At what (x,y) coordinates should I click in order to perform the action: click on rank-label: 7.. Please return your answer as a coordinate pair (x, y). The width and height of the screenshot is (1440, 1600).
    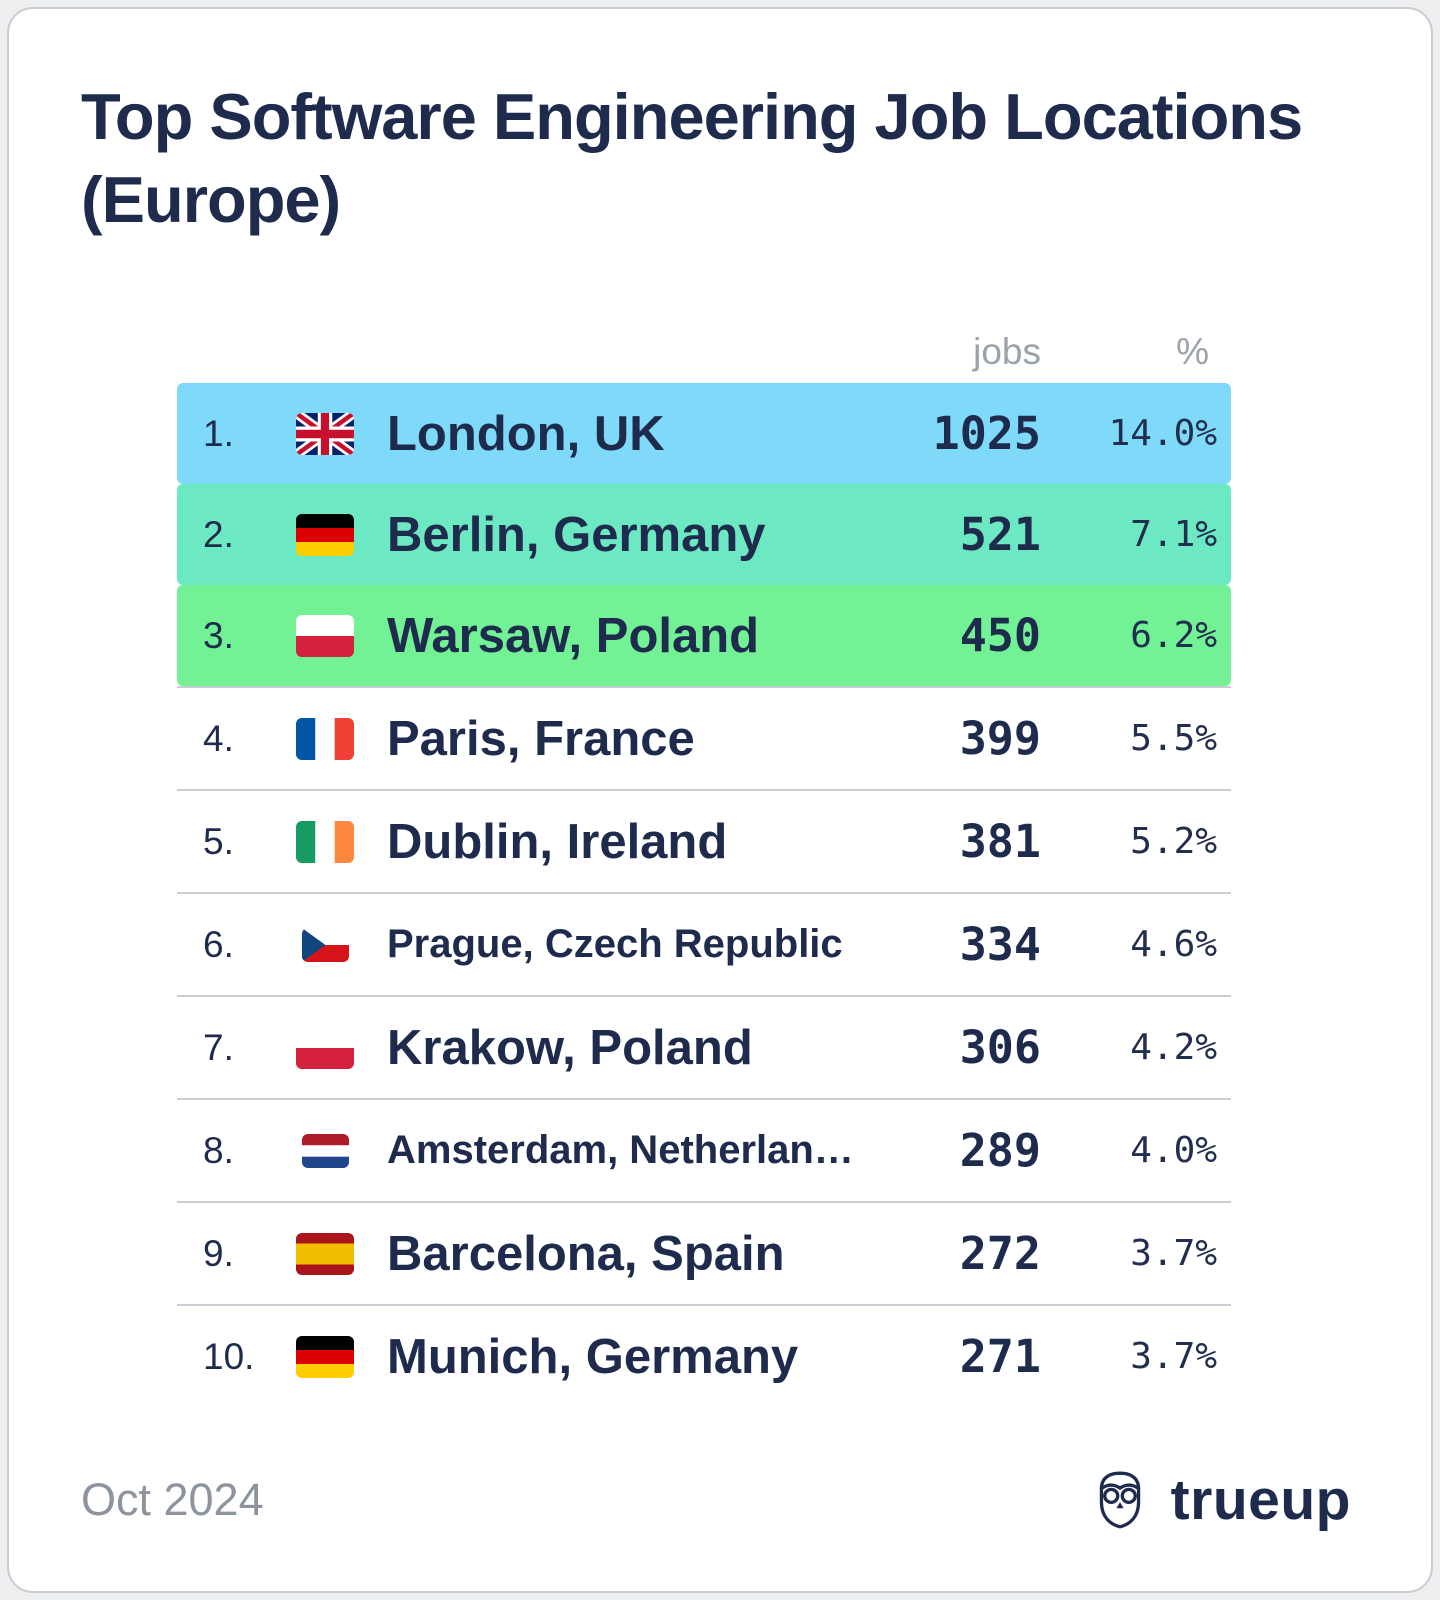
    Looking at the image, I should click on (218, 1047).